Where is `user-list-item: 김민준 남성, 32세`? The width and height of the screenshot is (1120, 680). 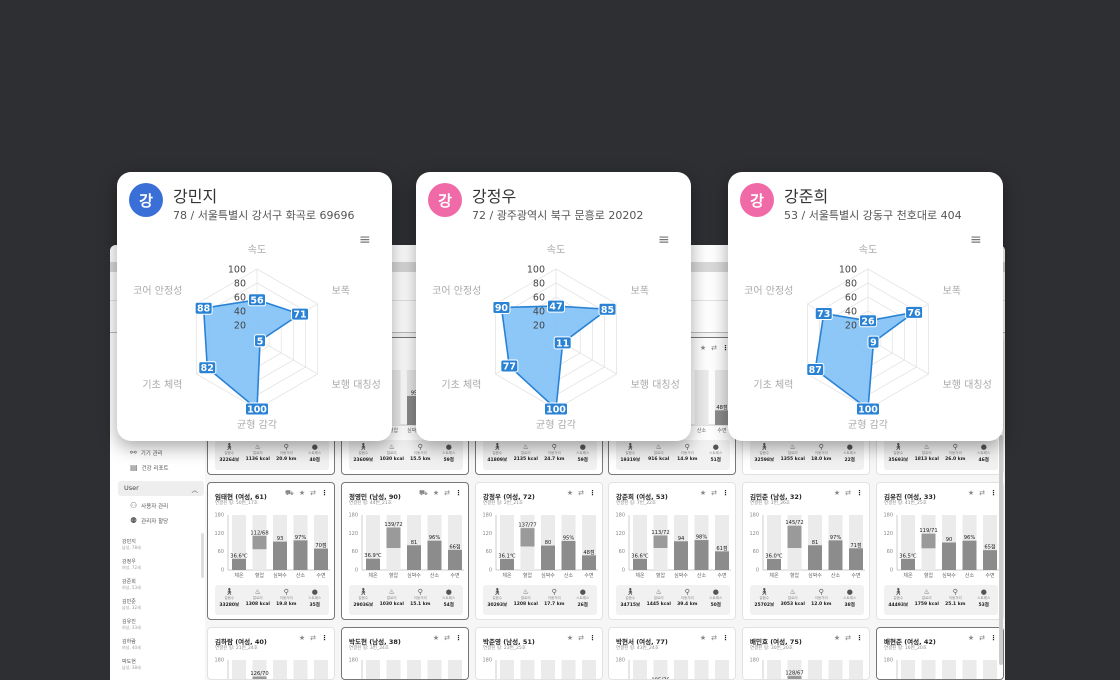
user-list-item: 김민준 남성, 32세 is located at coordinates (159, 608).